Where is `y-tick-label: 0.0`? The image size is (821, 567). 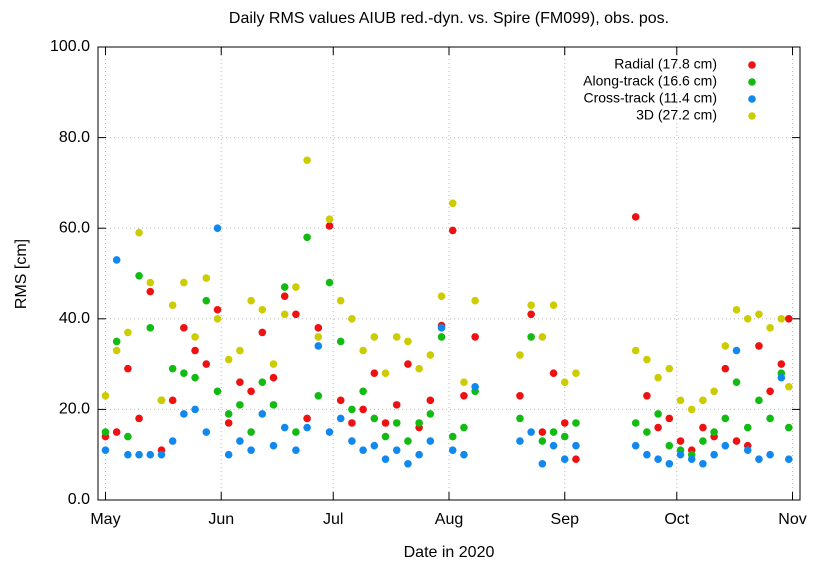 y-tick-label: 0.0 is located at coordinates (79, 499).